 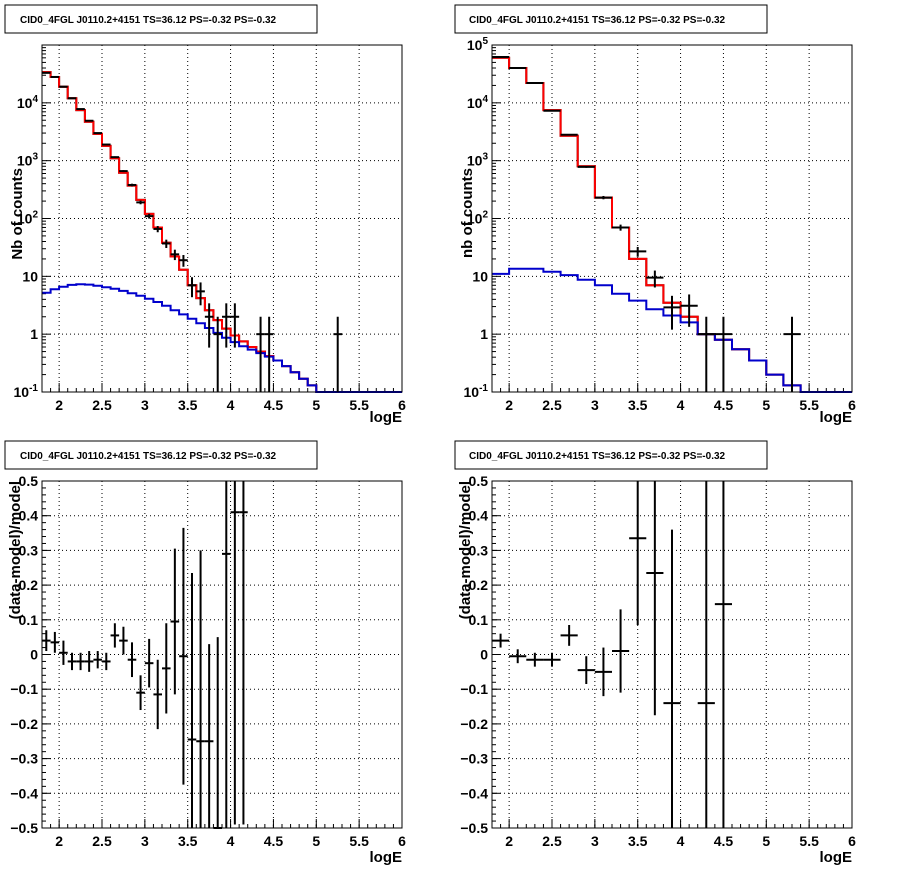 What do you see at coordinates (24, 793) in the screenshot?
I see `y-tick-label: −0.4` at bounding box center [24, 793].